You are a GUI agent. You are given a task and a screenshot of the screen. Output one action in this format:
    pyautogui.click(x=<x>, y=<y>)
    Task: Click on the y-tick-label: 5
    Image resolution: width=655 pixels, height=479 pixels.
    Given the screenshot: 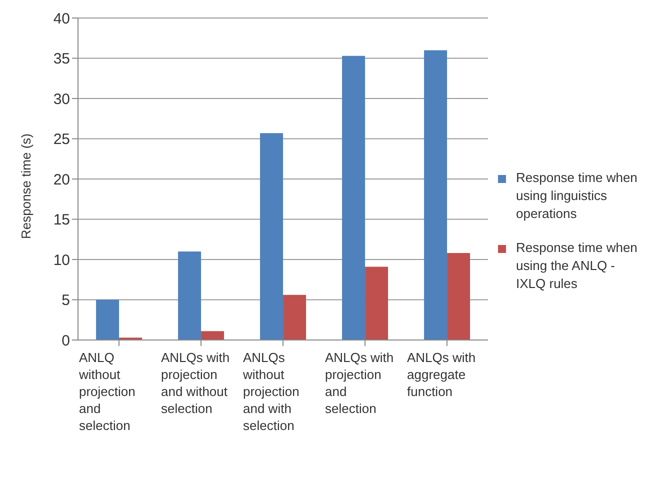 What is the action you would take?
    pyautogui.click(x=66, y=301)
    